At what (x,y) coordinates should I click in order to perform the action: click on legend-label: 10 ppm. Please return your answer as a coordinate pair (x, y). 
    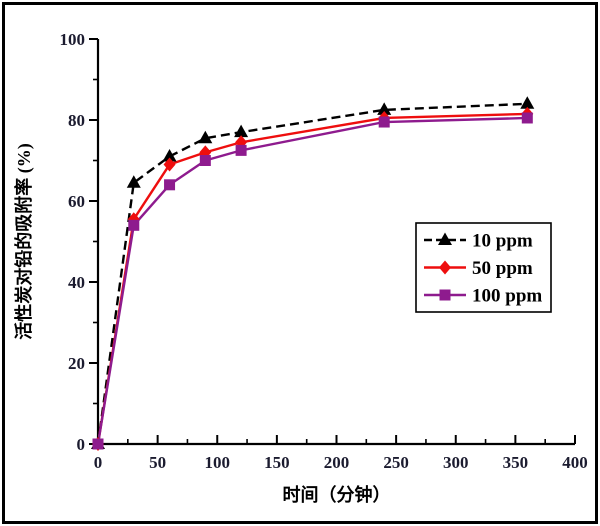
    Looking at the image, I should click on (502, 241).